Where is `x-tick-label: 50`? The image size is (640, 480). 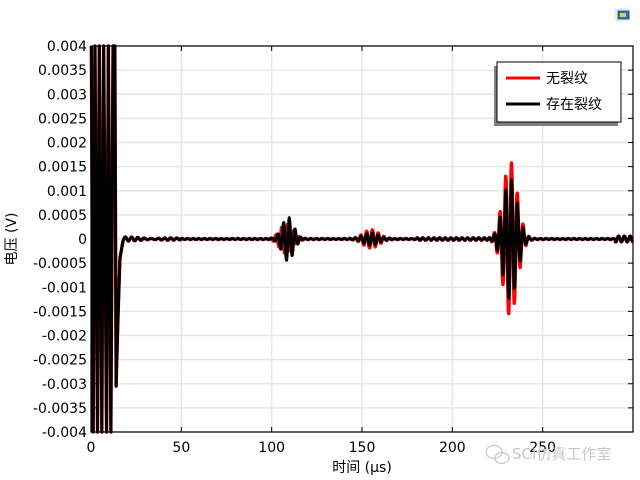
x-tick-label: 50 is located at coordinates (181, 448).